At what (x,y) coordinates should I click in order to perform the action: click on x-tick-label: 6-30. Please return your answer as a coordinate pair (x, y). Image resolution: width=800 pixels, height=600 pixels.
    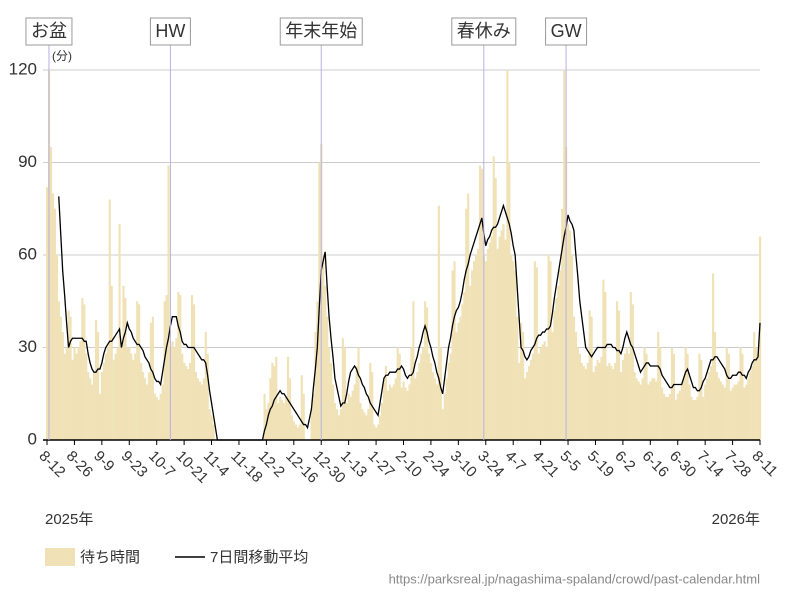
    Looking at the image, I should click on (682, 464).